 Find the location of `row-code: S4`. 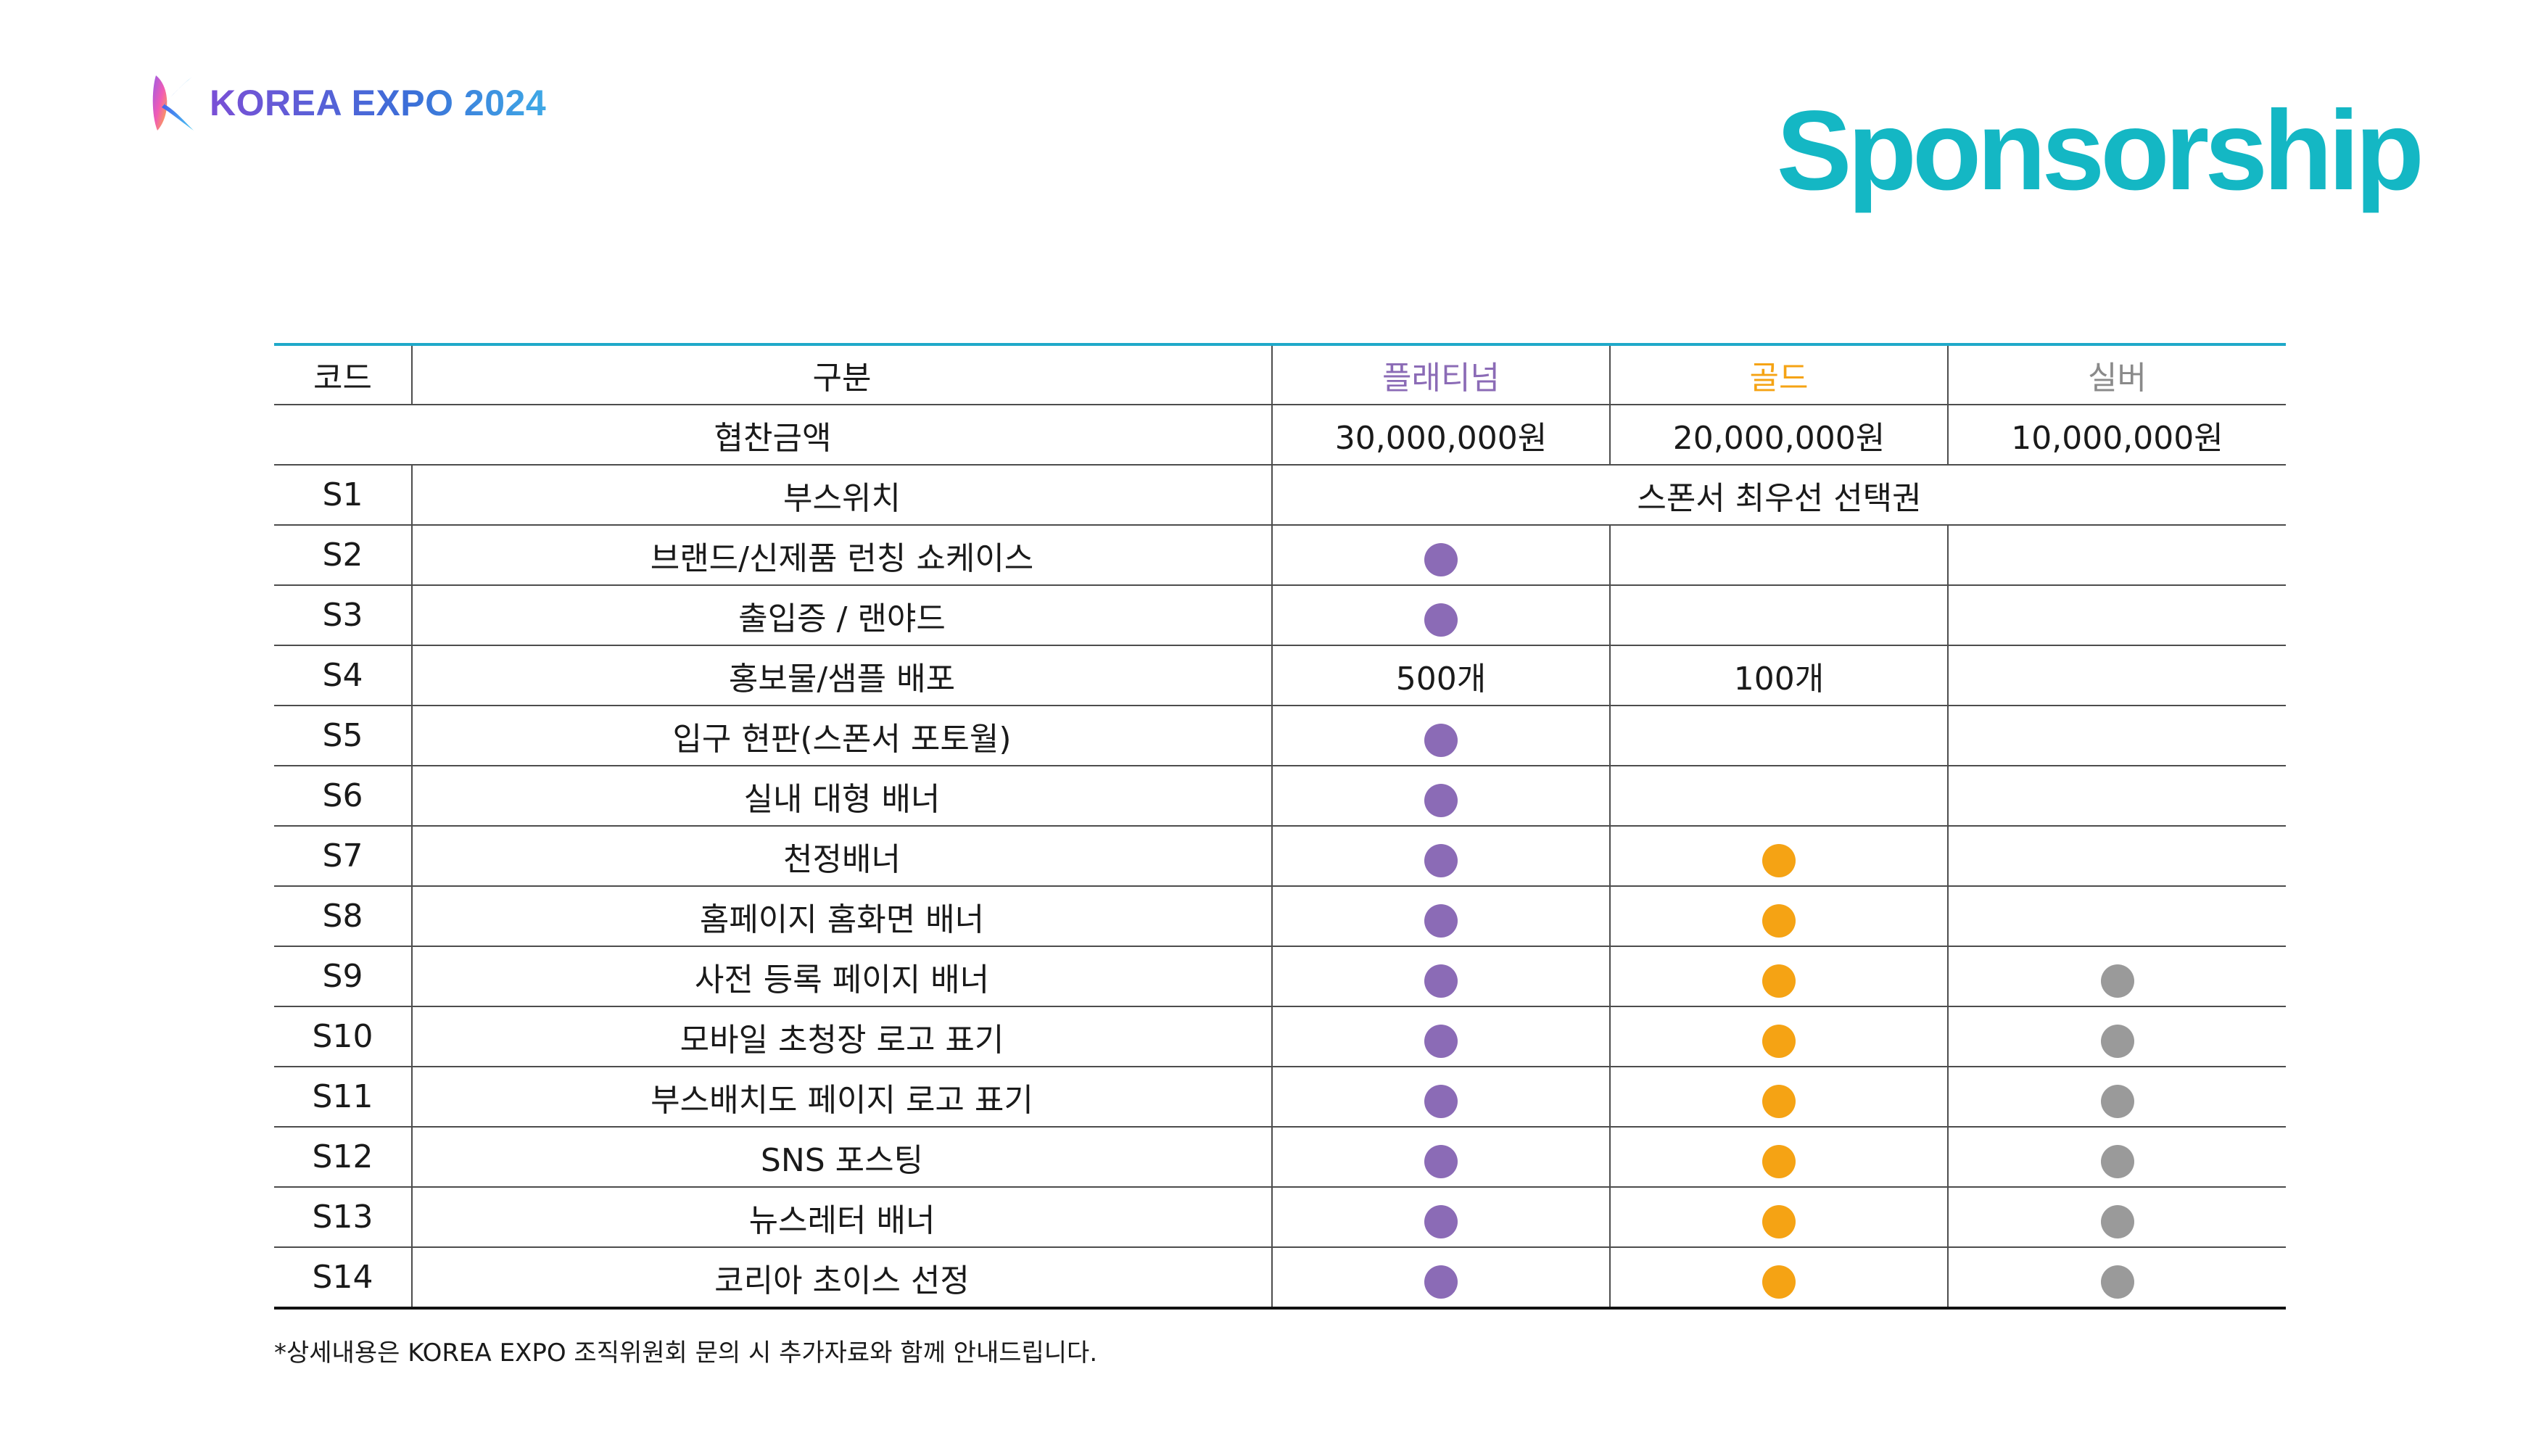

row-code: S4 is located at coordinates (343, 675).